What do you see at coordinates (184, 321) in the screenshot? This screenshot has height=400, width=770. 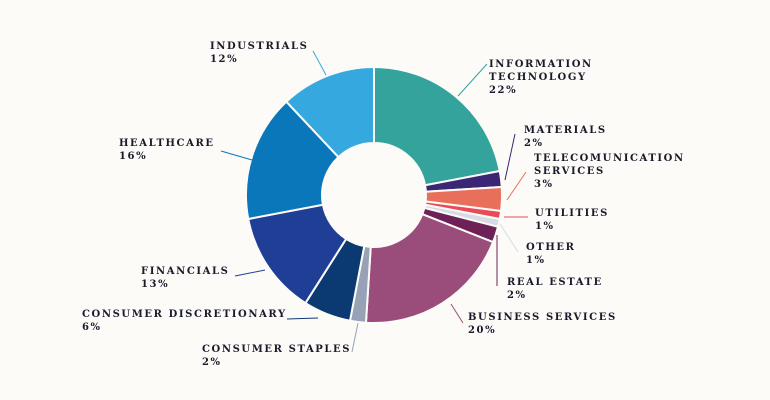 I see `slice-label: CONSUMER DISCRETIONARY 6%` at bounding box center [184, 321].